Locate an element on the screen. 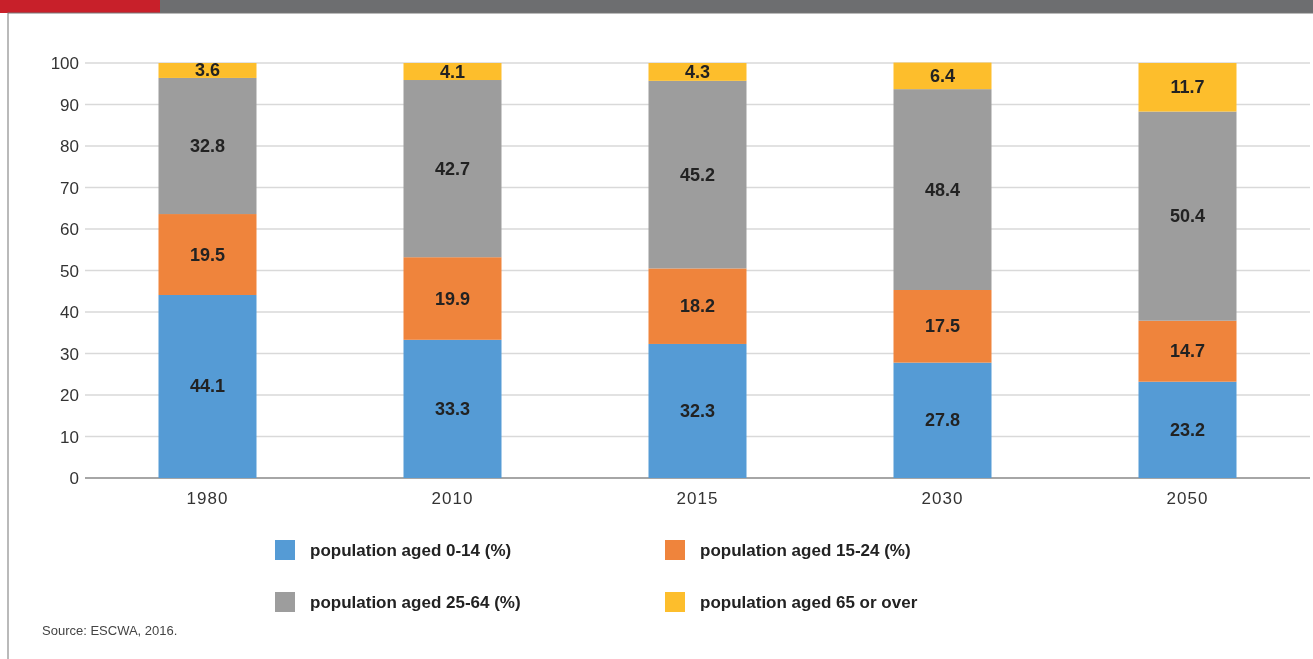 The height and width of the screenshot is (659, 1313). data-label: 4.1 is located at coordinates (452, 71).